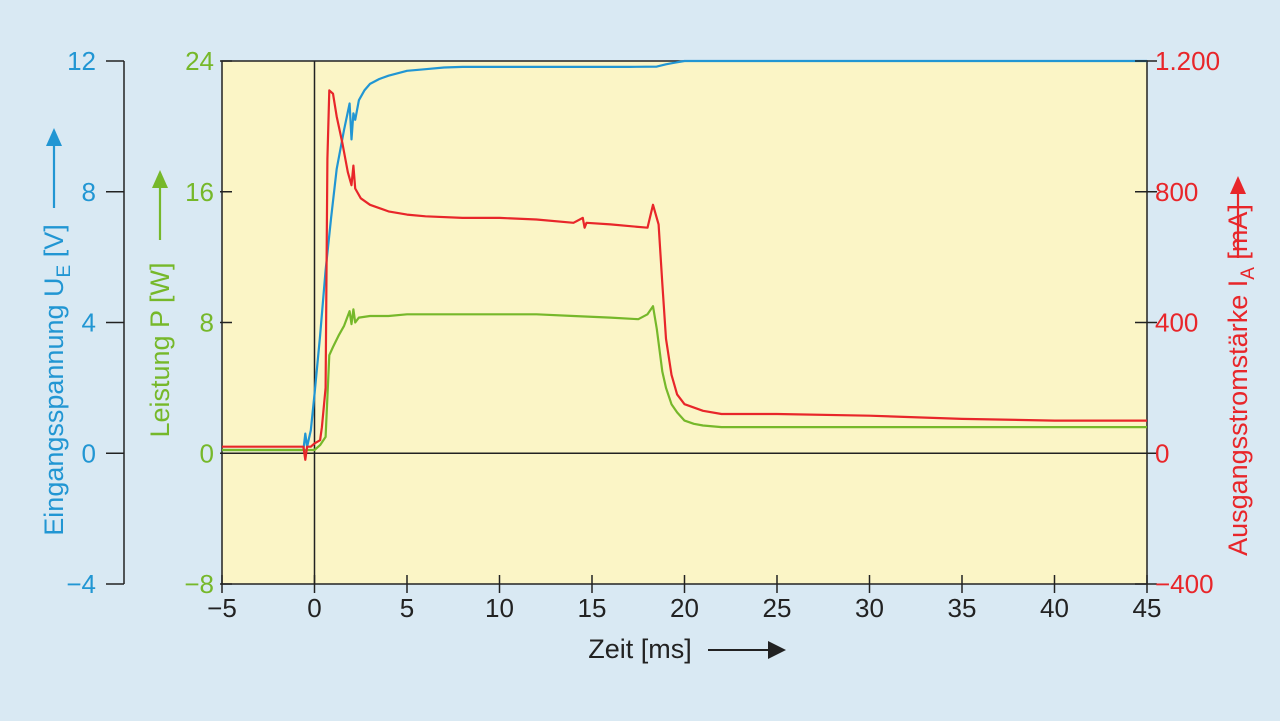  I want to click on y-tick-label-voltage: 4, so click(89, 323).